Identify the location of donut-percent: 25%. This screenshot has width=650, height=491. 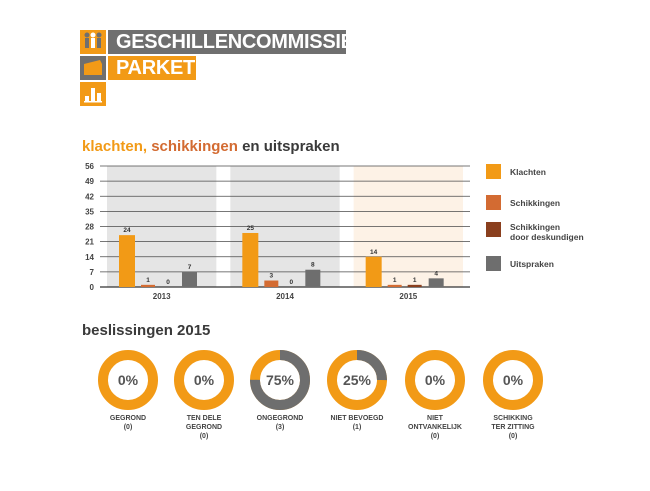
(357, 380).